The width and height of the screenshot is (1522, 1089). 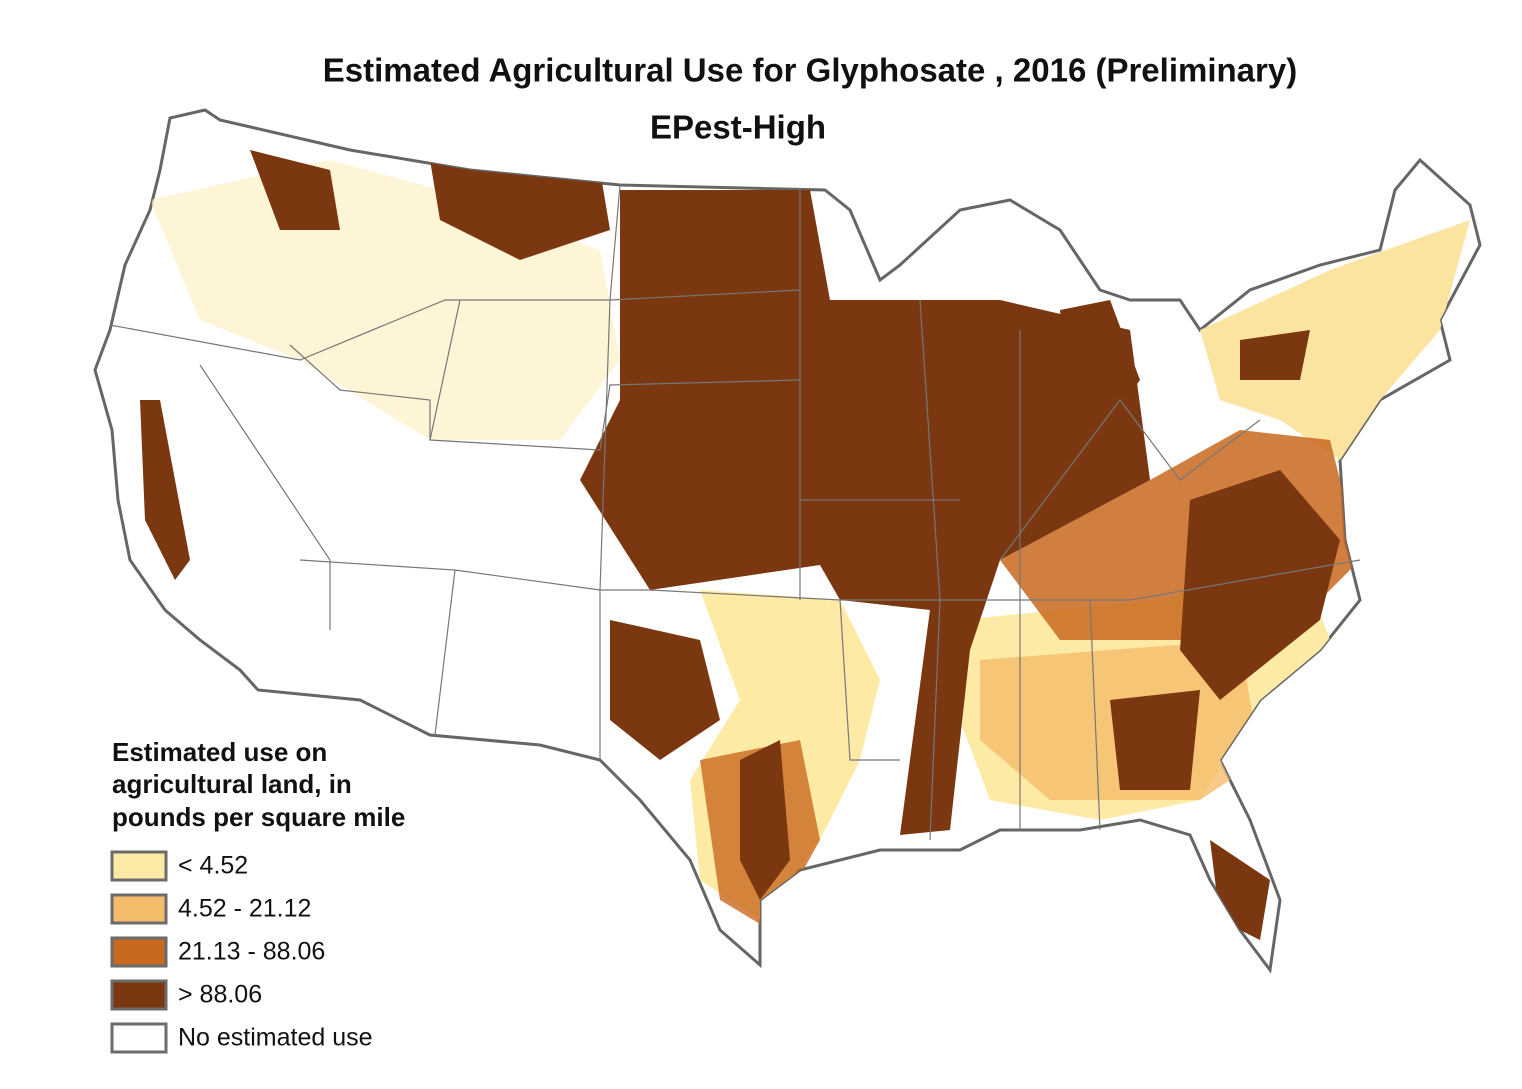 I want to click on legend-label: < 4.52, so click(x=213, y=866).